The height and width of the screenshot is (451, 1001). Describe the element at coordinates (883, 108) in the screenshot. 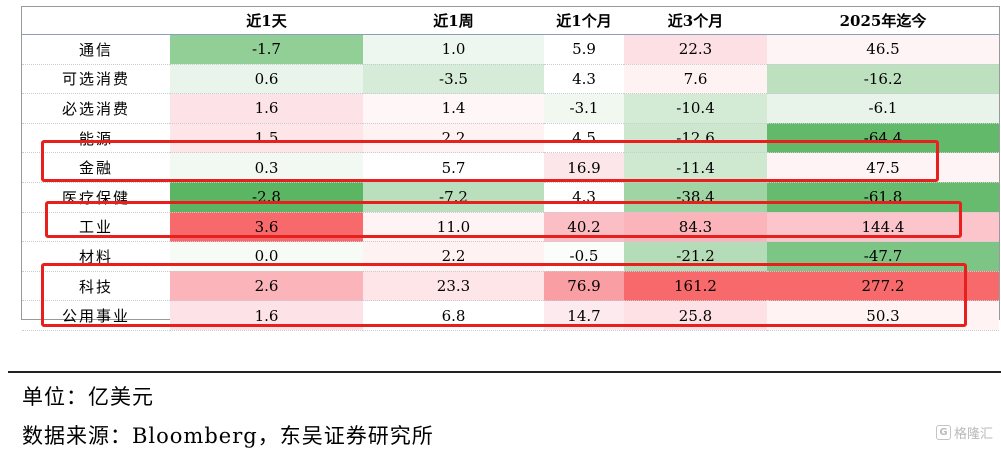

I see `value-cell: -6.1` at that location.